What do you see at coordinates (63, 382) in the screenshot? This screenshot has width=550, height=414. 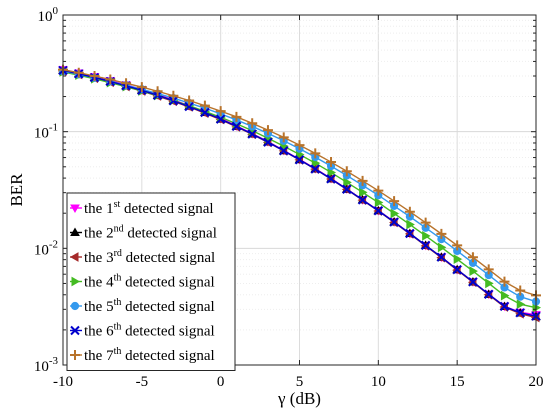 I see `x-tick-label: -10` at bounding box center [63, 382].